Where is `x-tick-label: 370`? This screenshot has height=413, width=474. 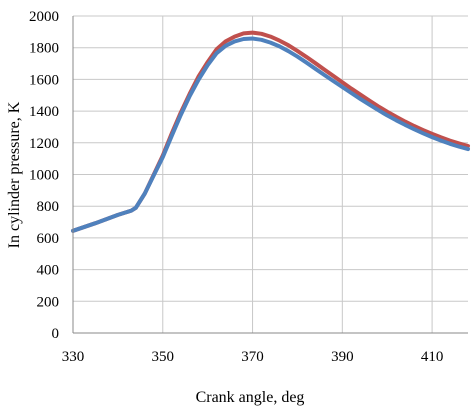
x-tick-label: 370 is located at coordinates (252, 357).